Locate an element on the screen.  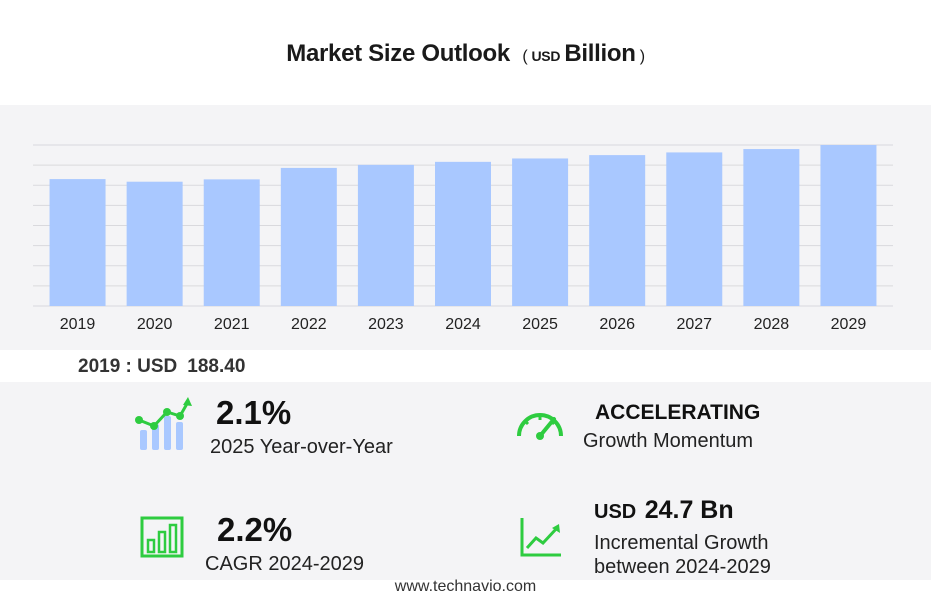
stat-yoy-label: 2025 Year-over-Year is located at coordinates (301, 447).